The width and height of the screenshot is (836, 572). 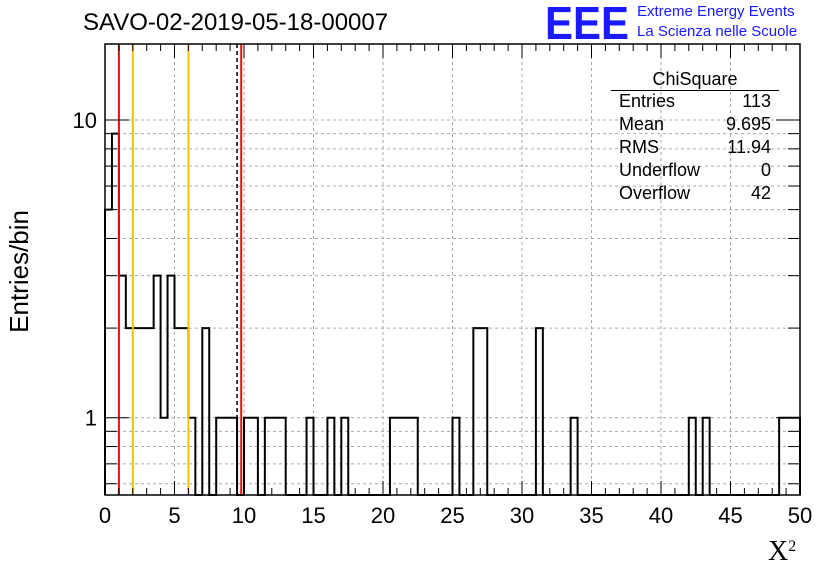 I want to click on x-tick-label: 40, so click(x=661, y=515).